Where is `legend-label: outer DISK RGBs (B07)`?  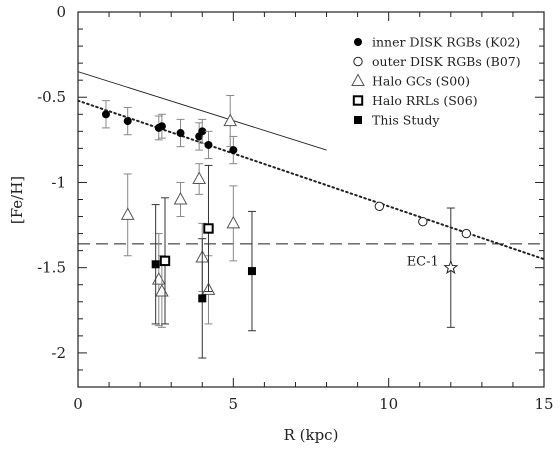 legend-label: outer DISK RGBs (B07) is located at coordinates (446, 61).